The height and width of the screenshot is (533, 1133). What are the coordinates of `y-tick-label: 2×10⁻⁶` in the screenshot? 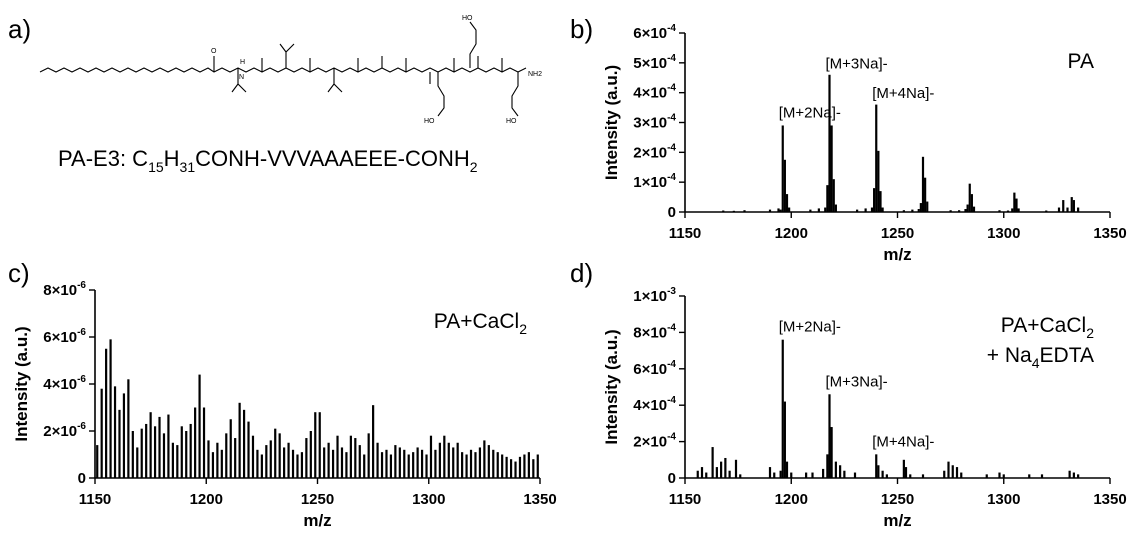 It's located at (64, 430).